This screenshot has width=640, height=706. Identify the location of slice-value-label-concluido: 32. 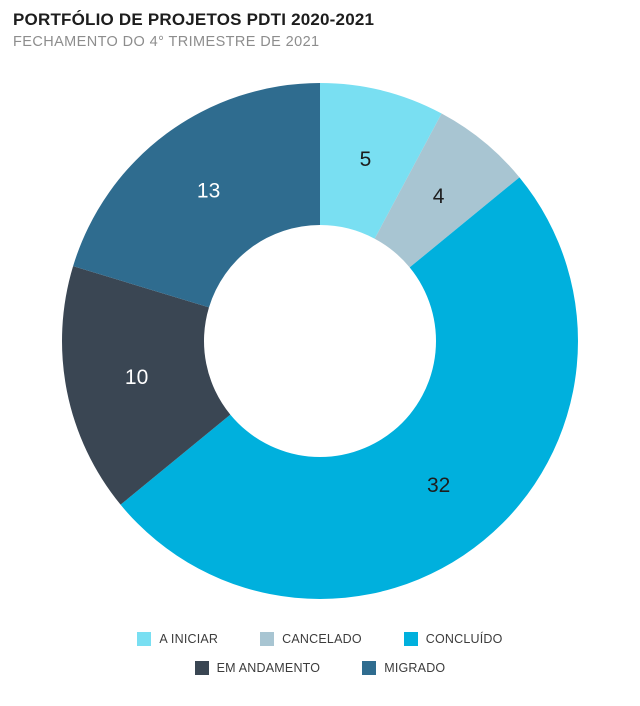
(438, 485).